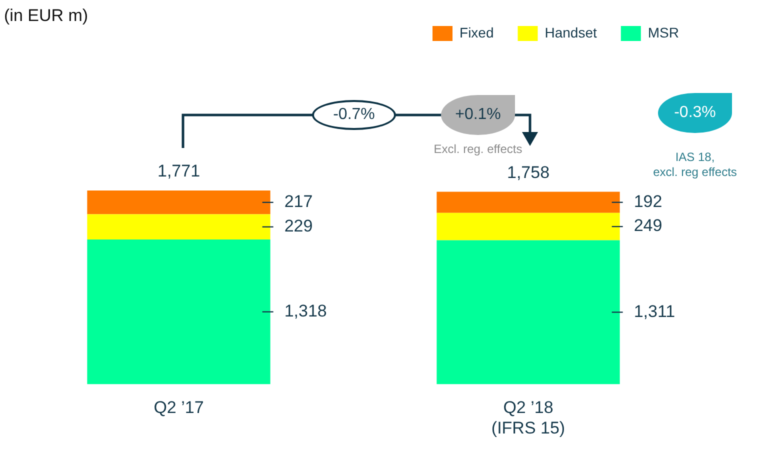 This screenshot has height=449, width=761. Describe the element at coordinates (179, 408) in the screenshot. I see `x-tick-label: Q2 ’17` at that location.